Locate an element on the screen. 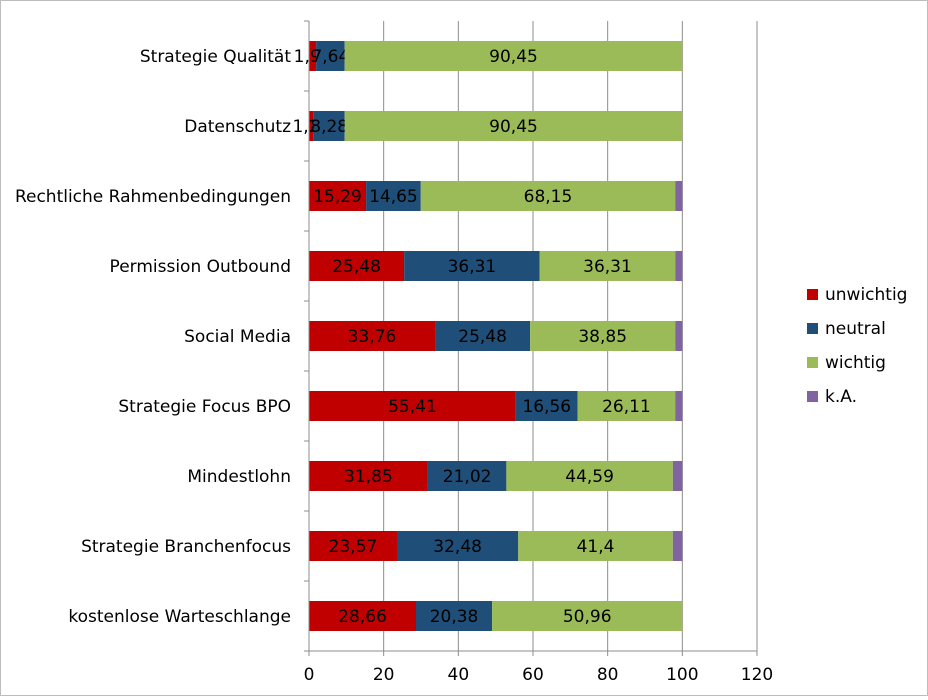 The image size is (928, 700). data-label: 26,11 is located at coordinates (626, 407).